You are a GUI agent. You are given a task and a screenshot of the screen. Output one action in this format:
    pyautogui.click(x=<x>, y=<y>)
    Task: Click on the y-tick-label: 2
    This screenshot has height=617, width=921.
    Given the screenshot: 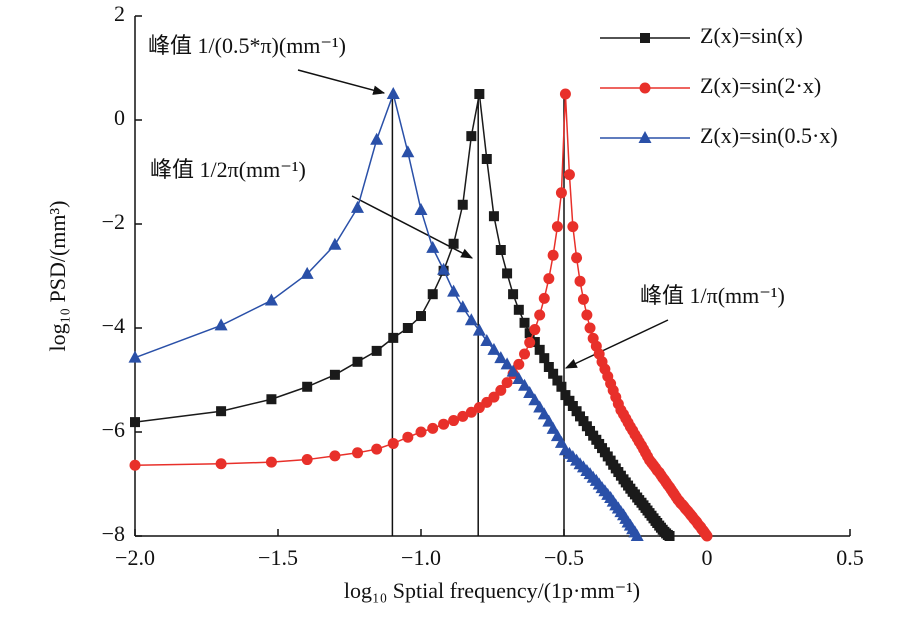 What is the action you would take?
    pyautogui.click(x=119, y=13)
    